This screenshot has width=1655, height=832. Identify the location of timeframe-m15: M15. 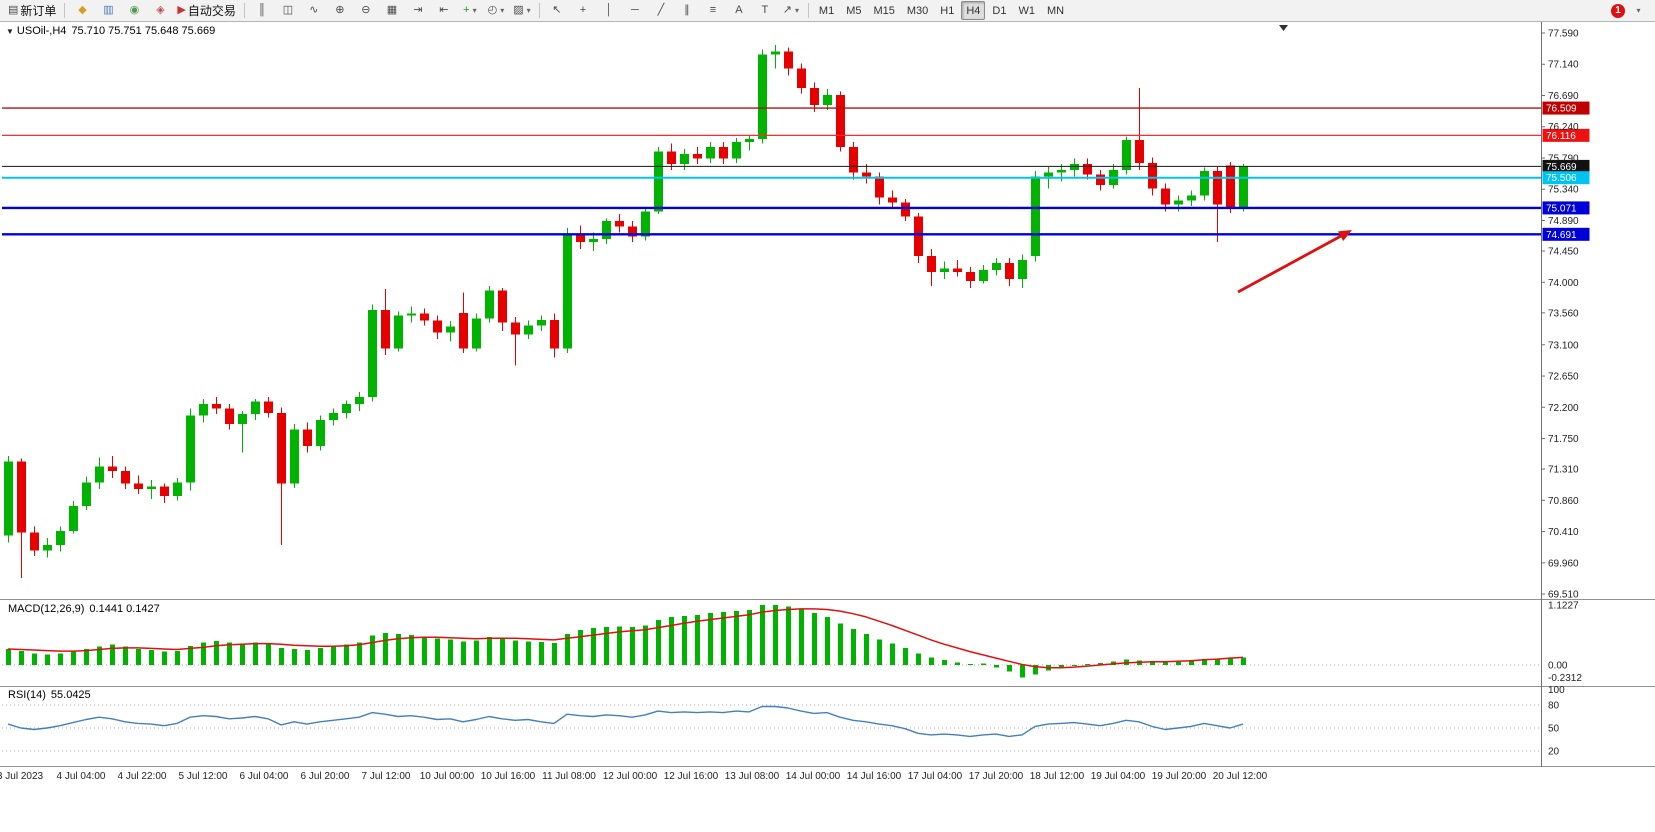
(884, 10).